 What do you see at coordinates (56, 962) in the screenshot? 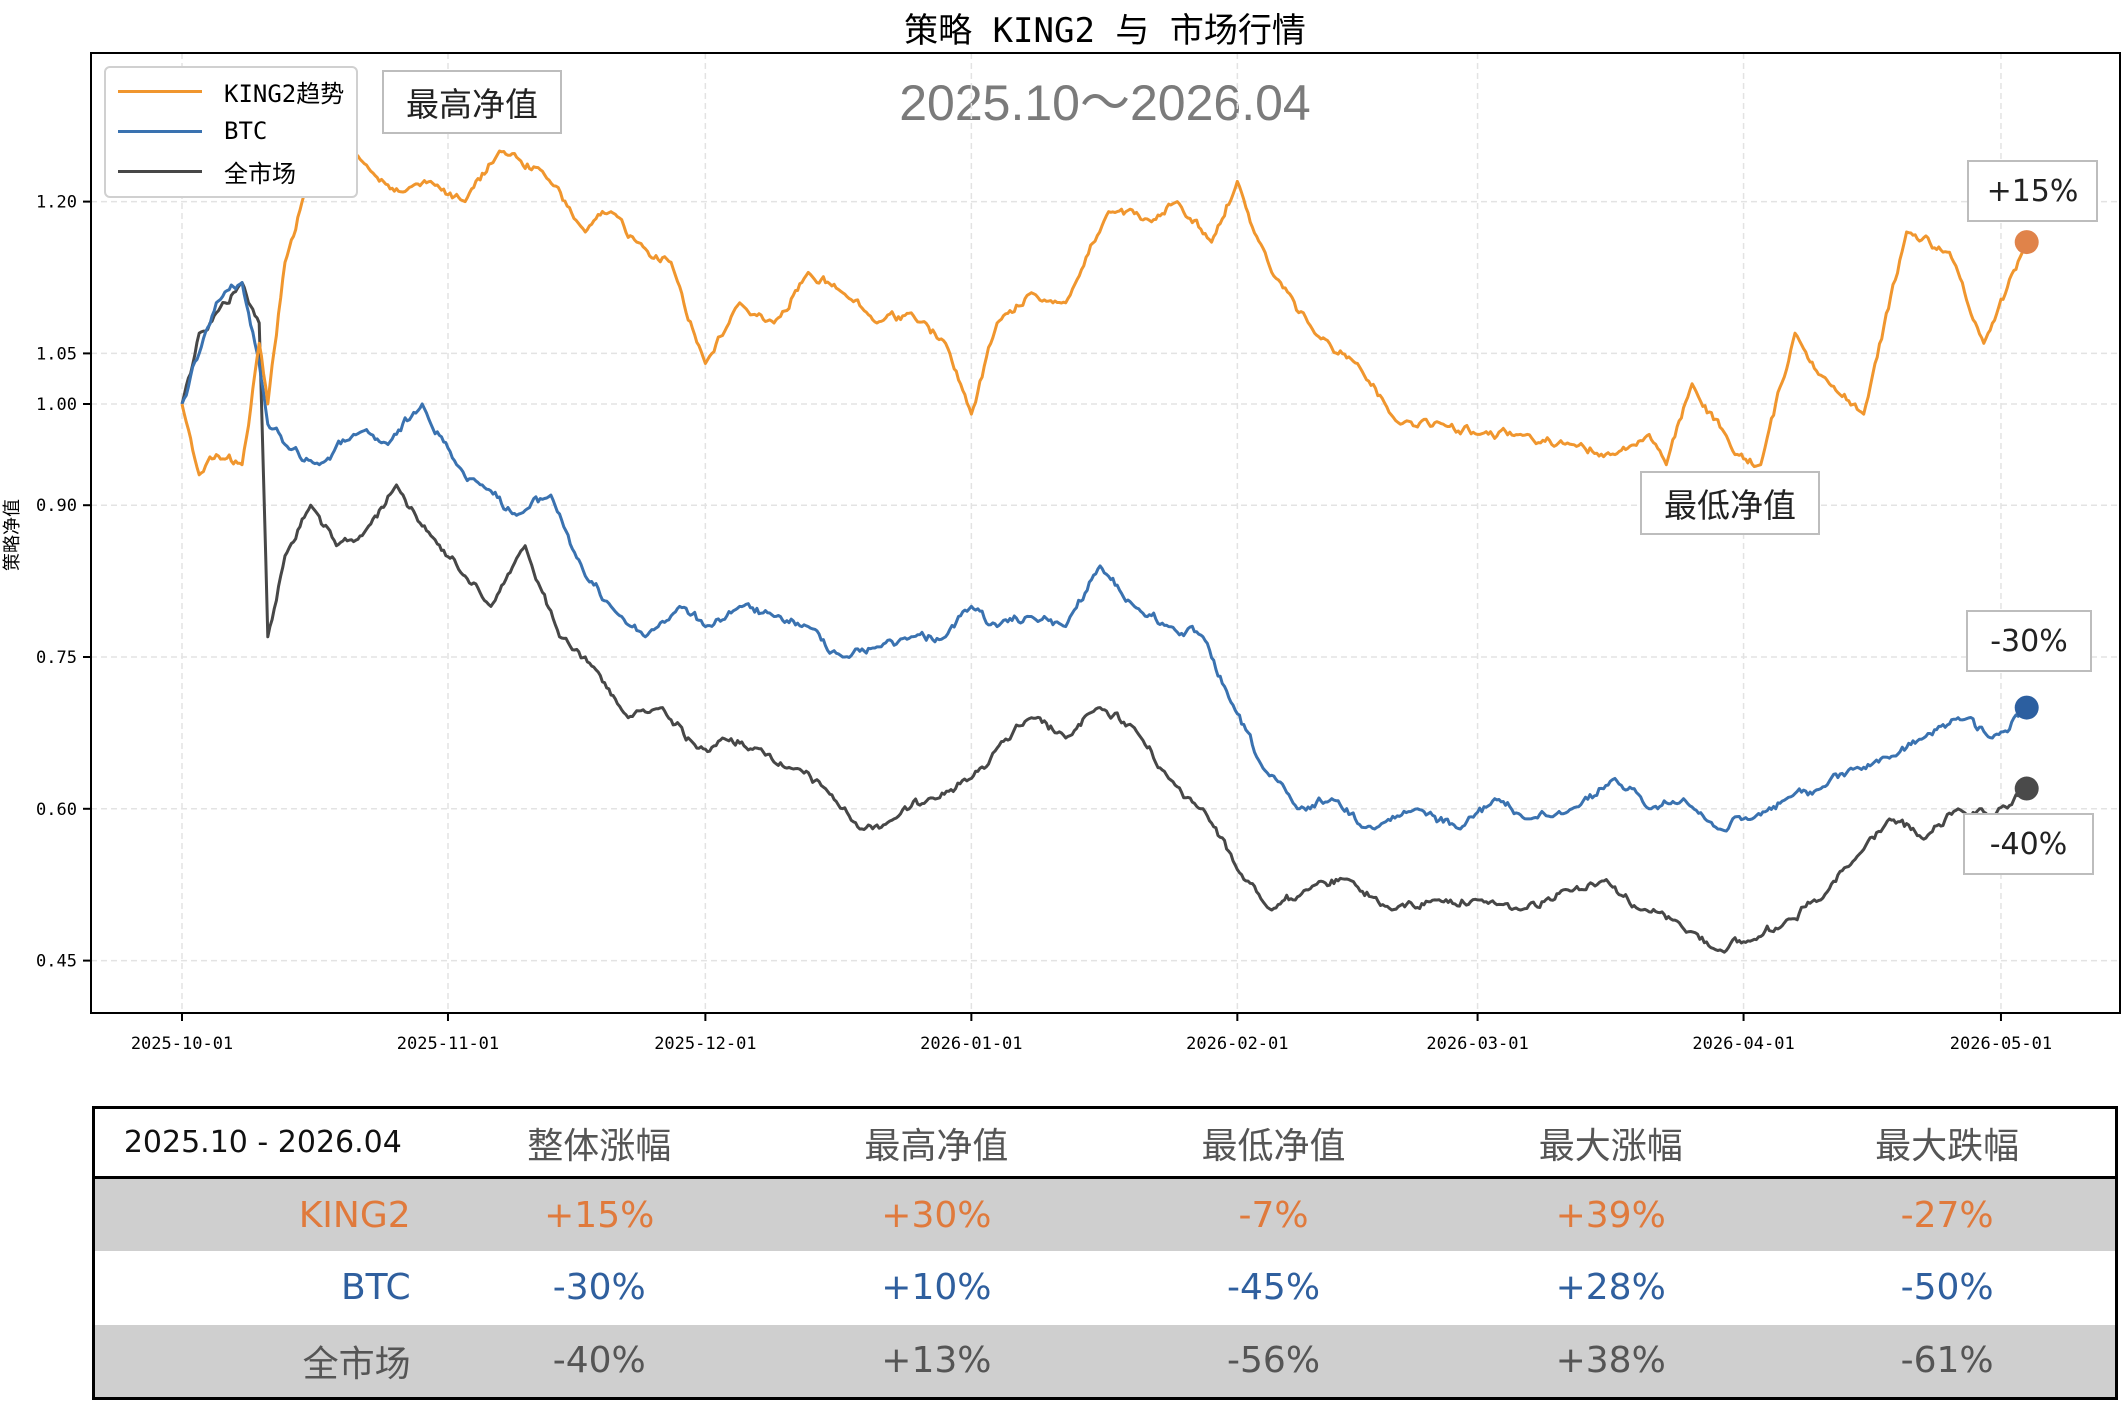
I see `y-tick-label: 0.45` at bounding box center [56, 962].